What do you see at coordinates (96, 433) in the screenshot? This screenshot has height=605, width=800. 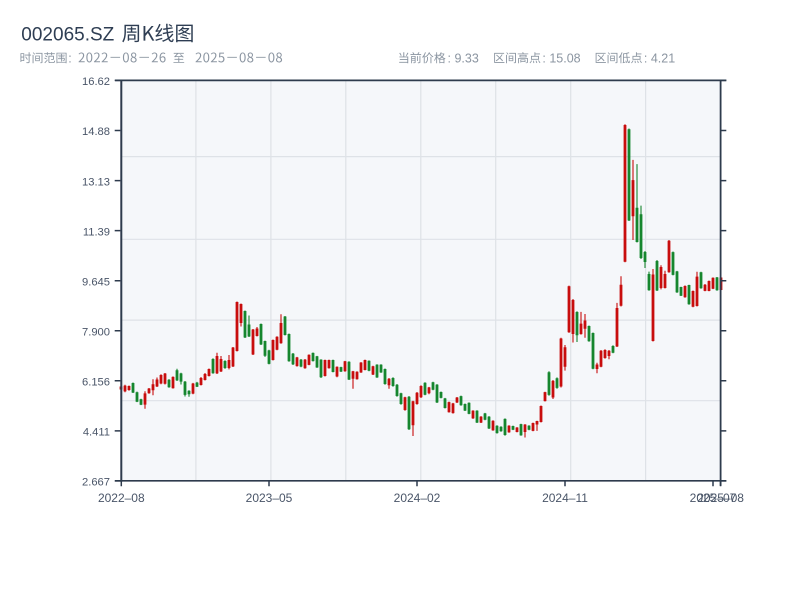 I see `svg-text: 4.411` at bounding box center [96, 433].